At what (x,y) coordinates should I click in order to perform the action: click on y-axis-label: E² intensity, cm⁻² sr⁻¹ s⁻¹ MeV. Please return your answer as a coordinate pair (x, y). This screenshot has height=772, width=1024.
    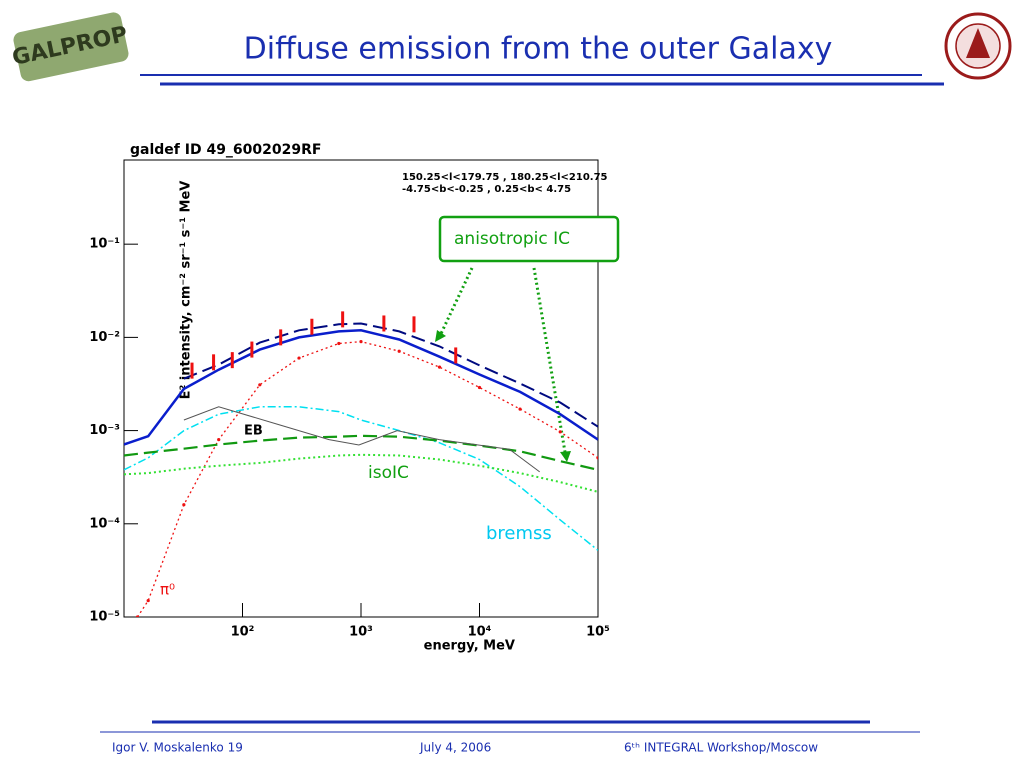
    Looking at the image, I should click on (186, 290).